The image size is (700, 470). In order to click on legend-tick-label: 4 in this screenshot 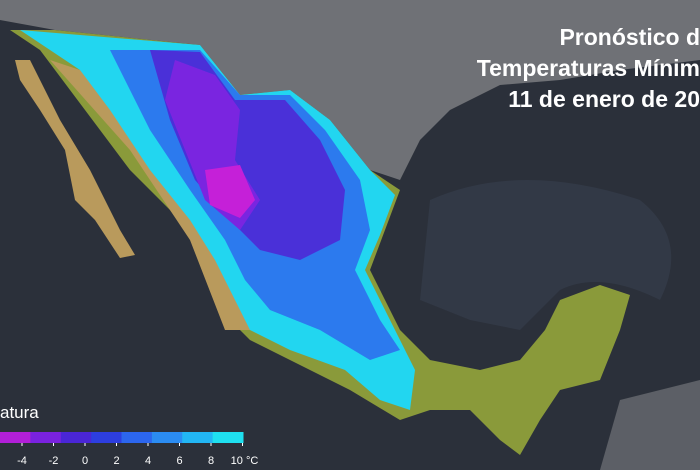, I will do `click(148, 461)`.